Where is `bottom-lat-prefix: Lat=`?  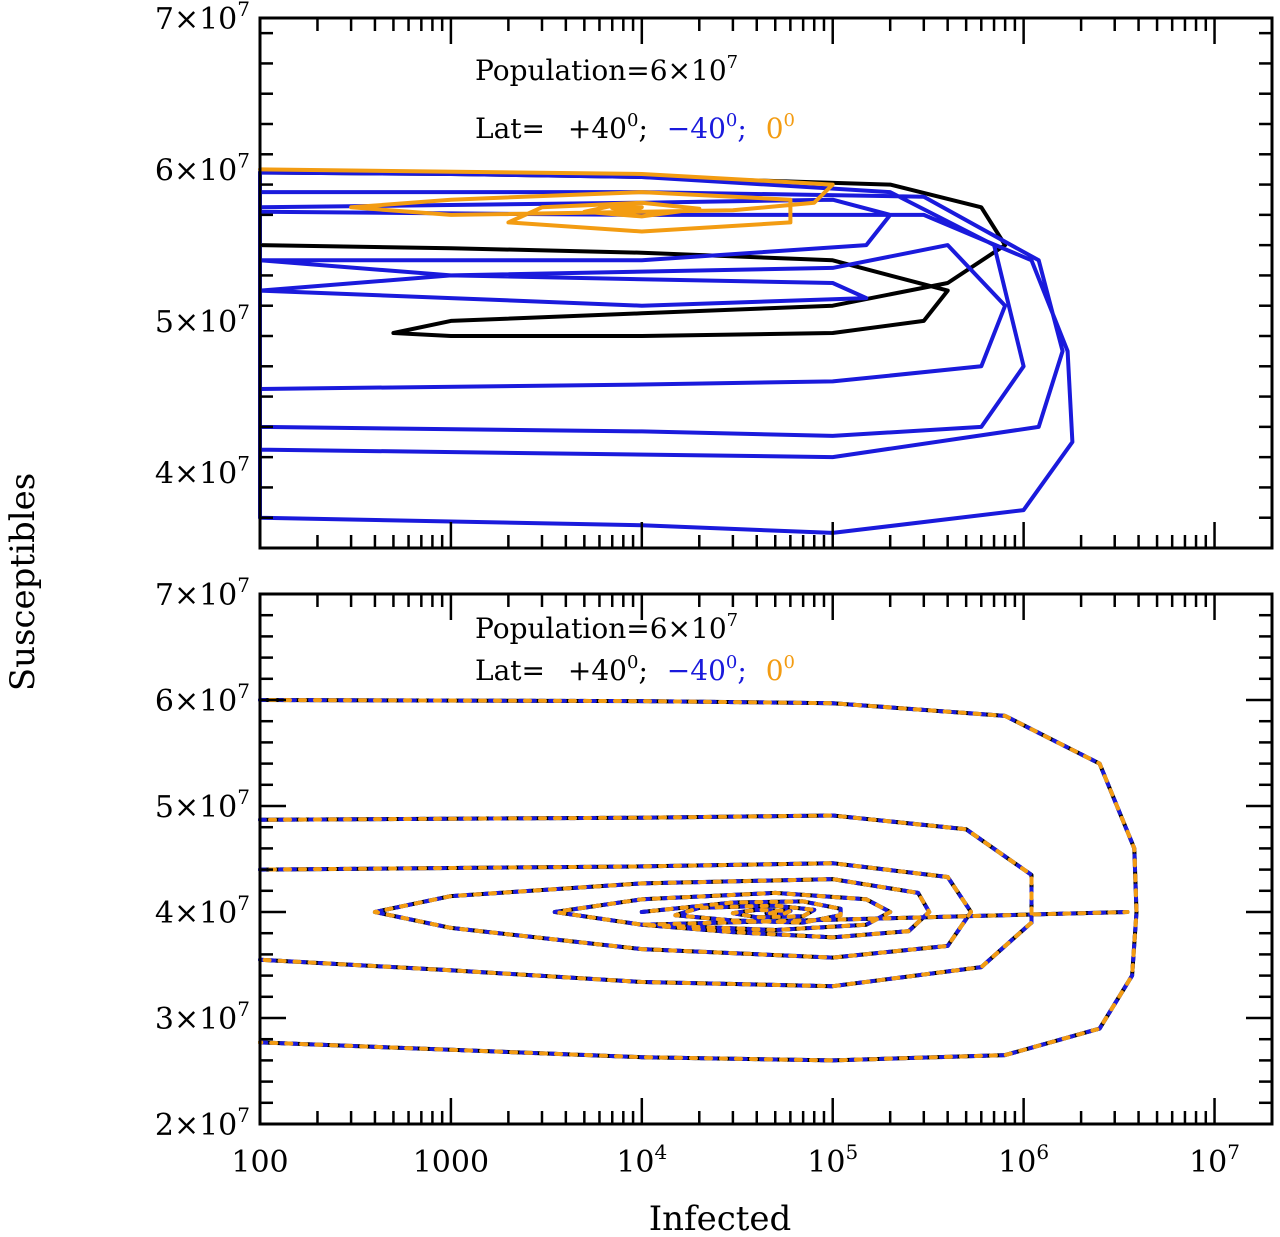 bottom-lat-prefix: Lat= is located at coordinates (510, 670).